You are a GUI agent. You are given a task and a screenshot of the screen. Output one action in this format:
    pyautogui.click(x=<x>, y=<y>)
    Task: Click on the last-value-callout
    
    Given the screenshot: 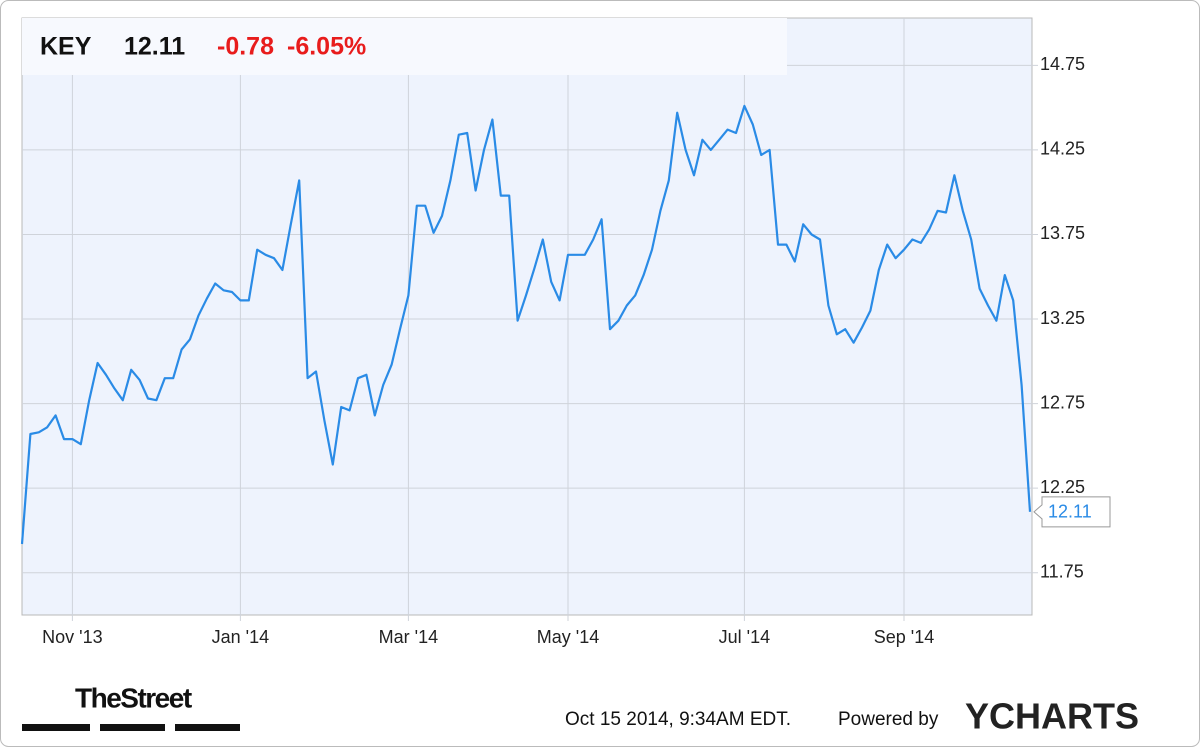 What is the action you would take?
    pyautogui.click(x=1072, y=512)
    